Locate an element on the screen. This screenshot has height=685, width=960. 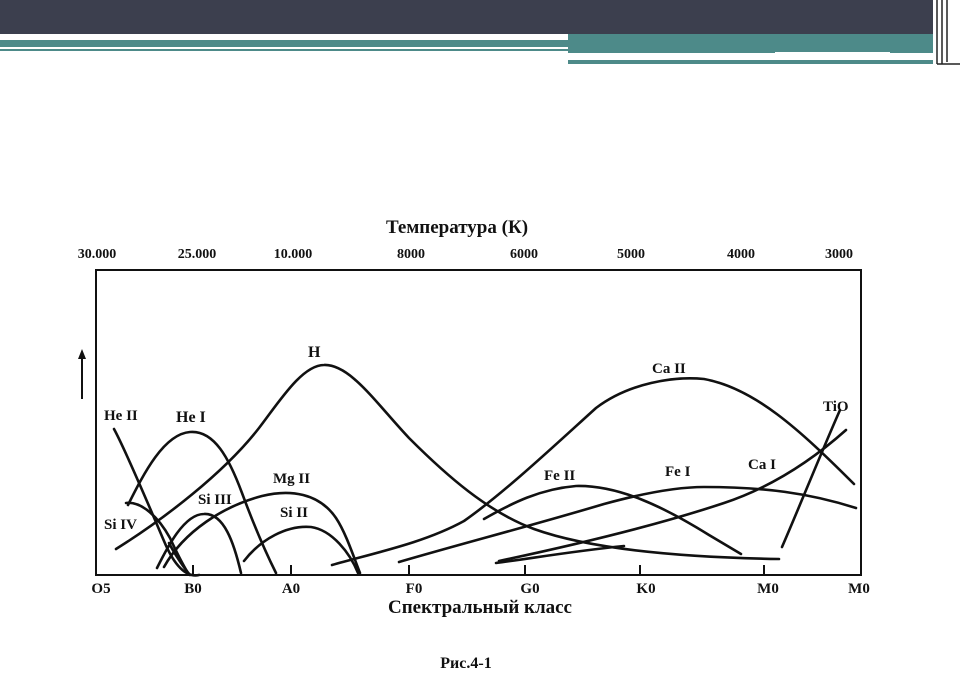
curve-si-iv-tail is located at coordinates (179, 559).